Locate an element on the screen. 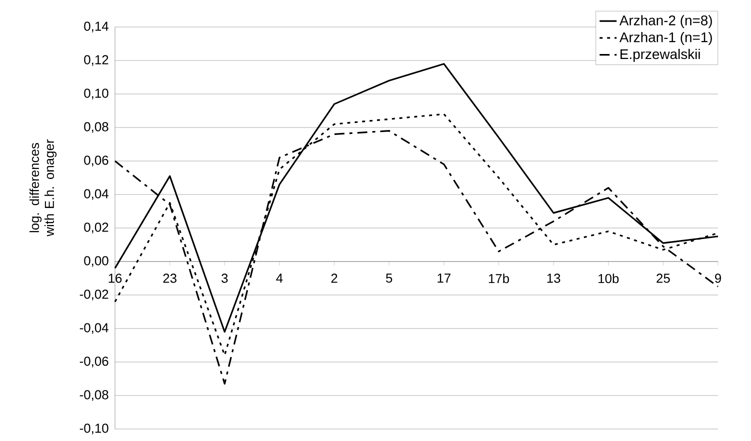 The width and height of the screenshot is (751, 441). y-tick-label: -0,10 is located at coordinates (94, 429).